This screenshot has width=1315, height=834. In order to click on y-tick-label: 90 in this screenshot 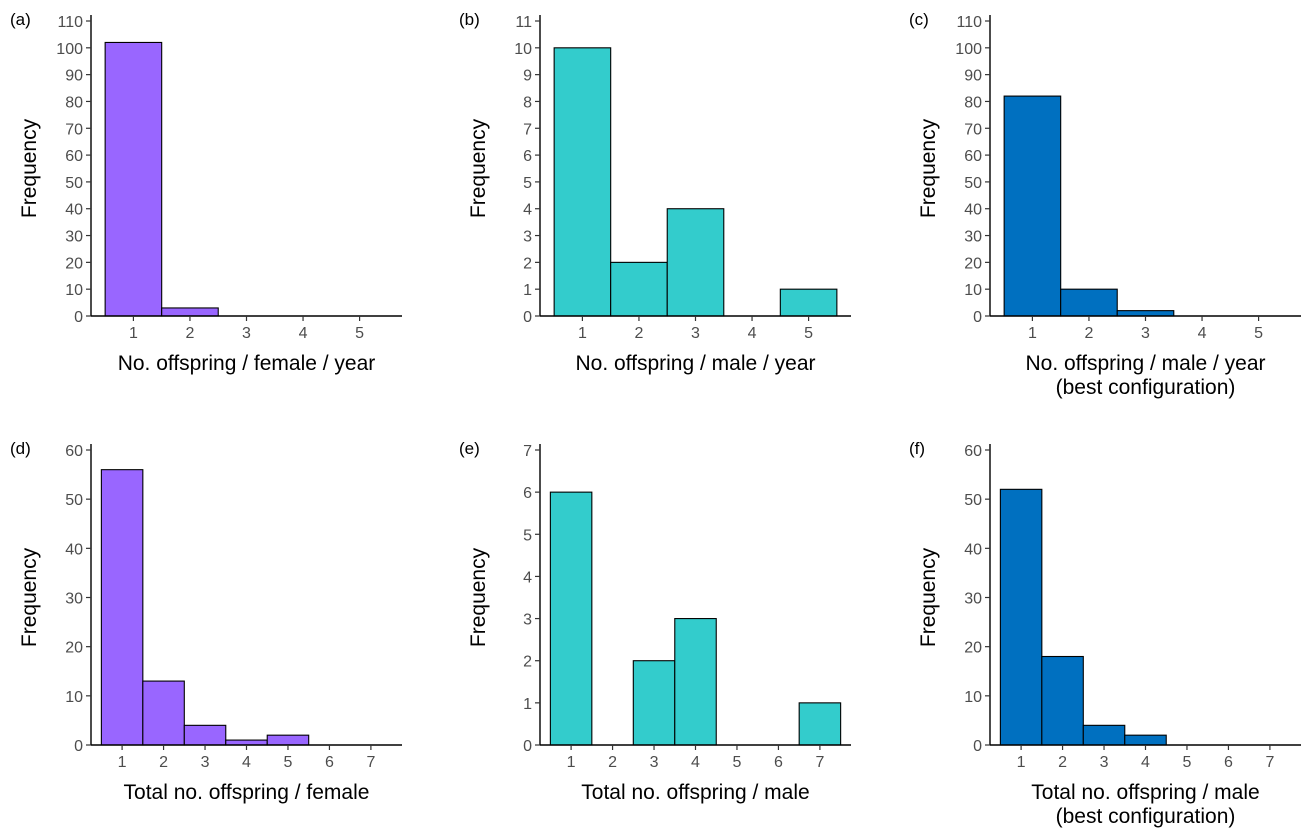, I will do `click(74, 76)`.